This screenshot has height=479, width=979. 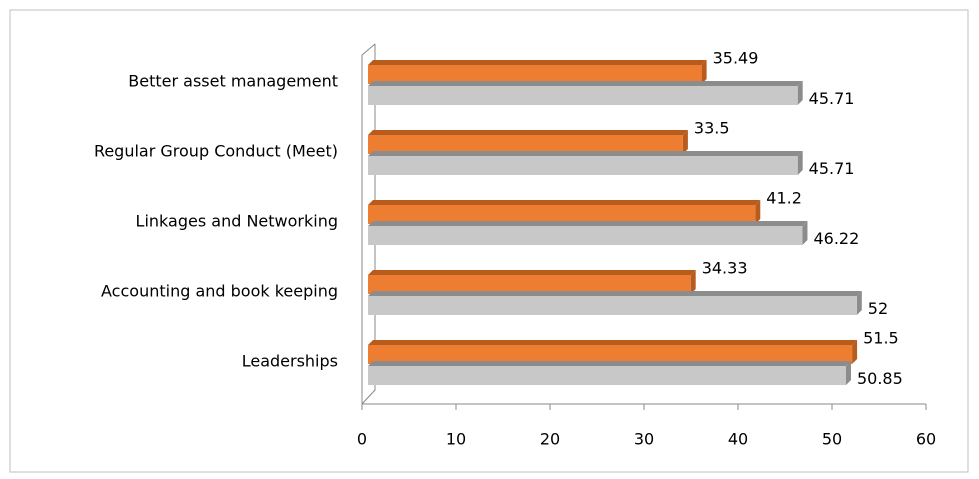 What do you see at coordinates (456, 439) in the screenshot?
I see `x-tick-label: 10` at bounding box center [456, 439].